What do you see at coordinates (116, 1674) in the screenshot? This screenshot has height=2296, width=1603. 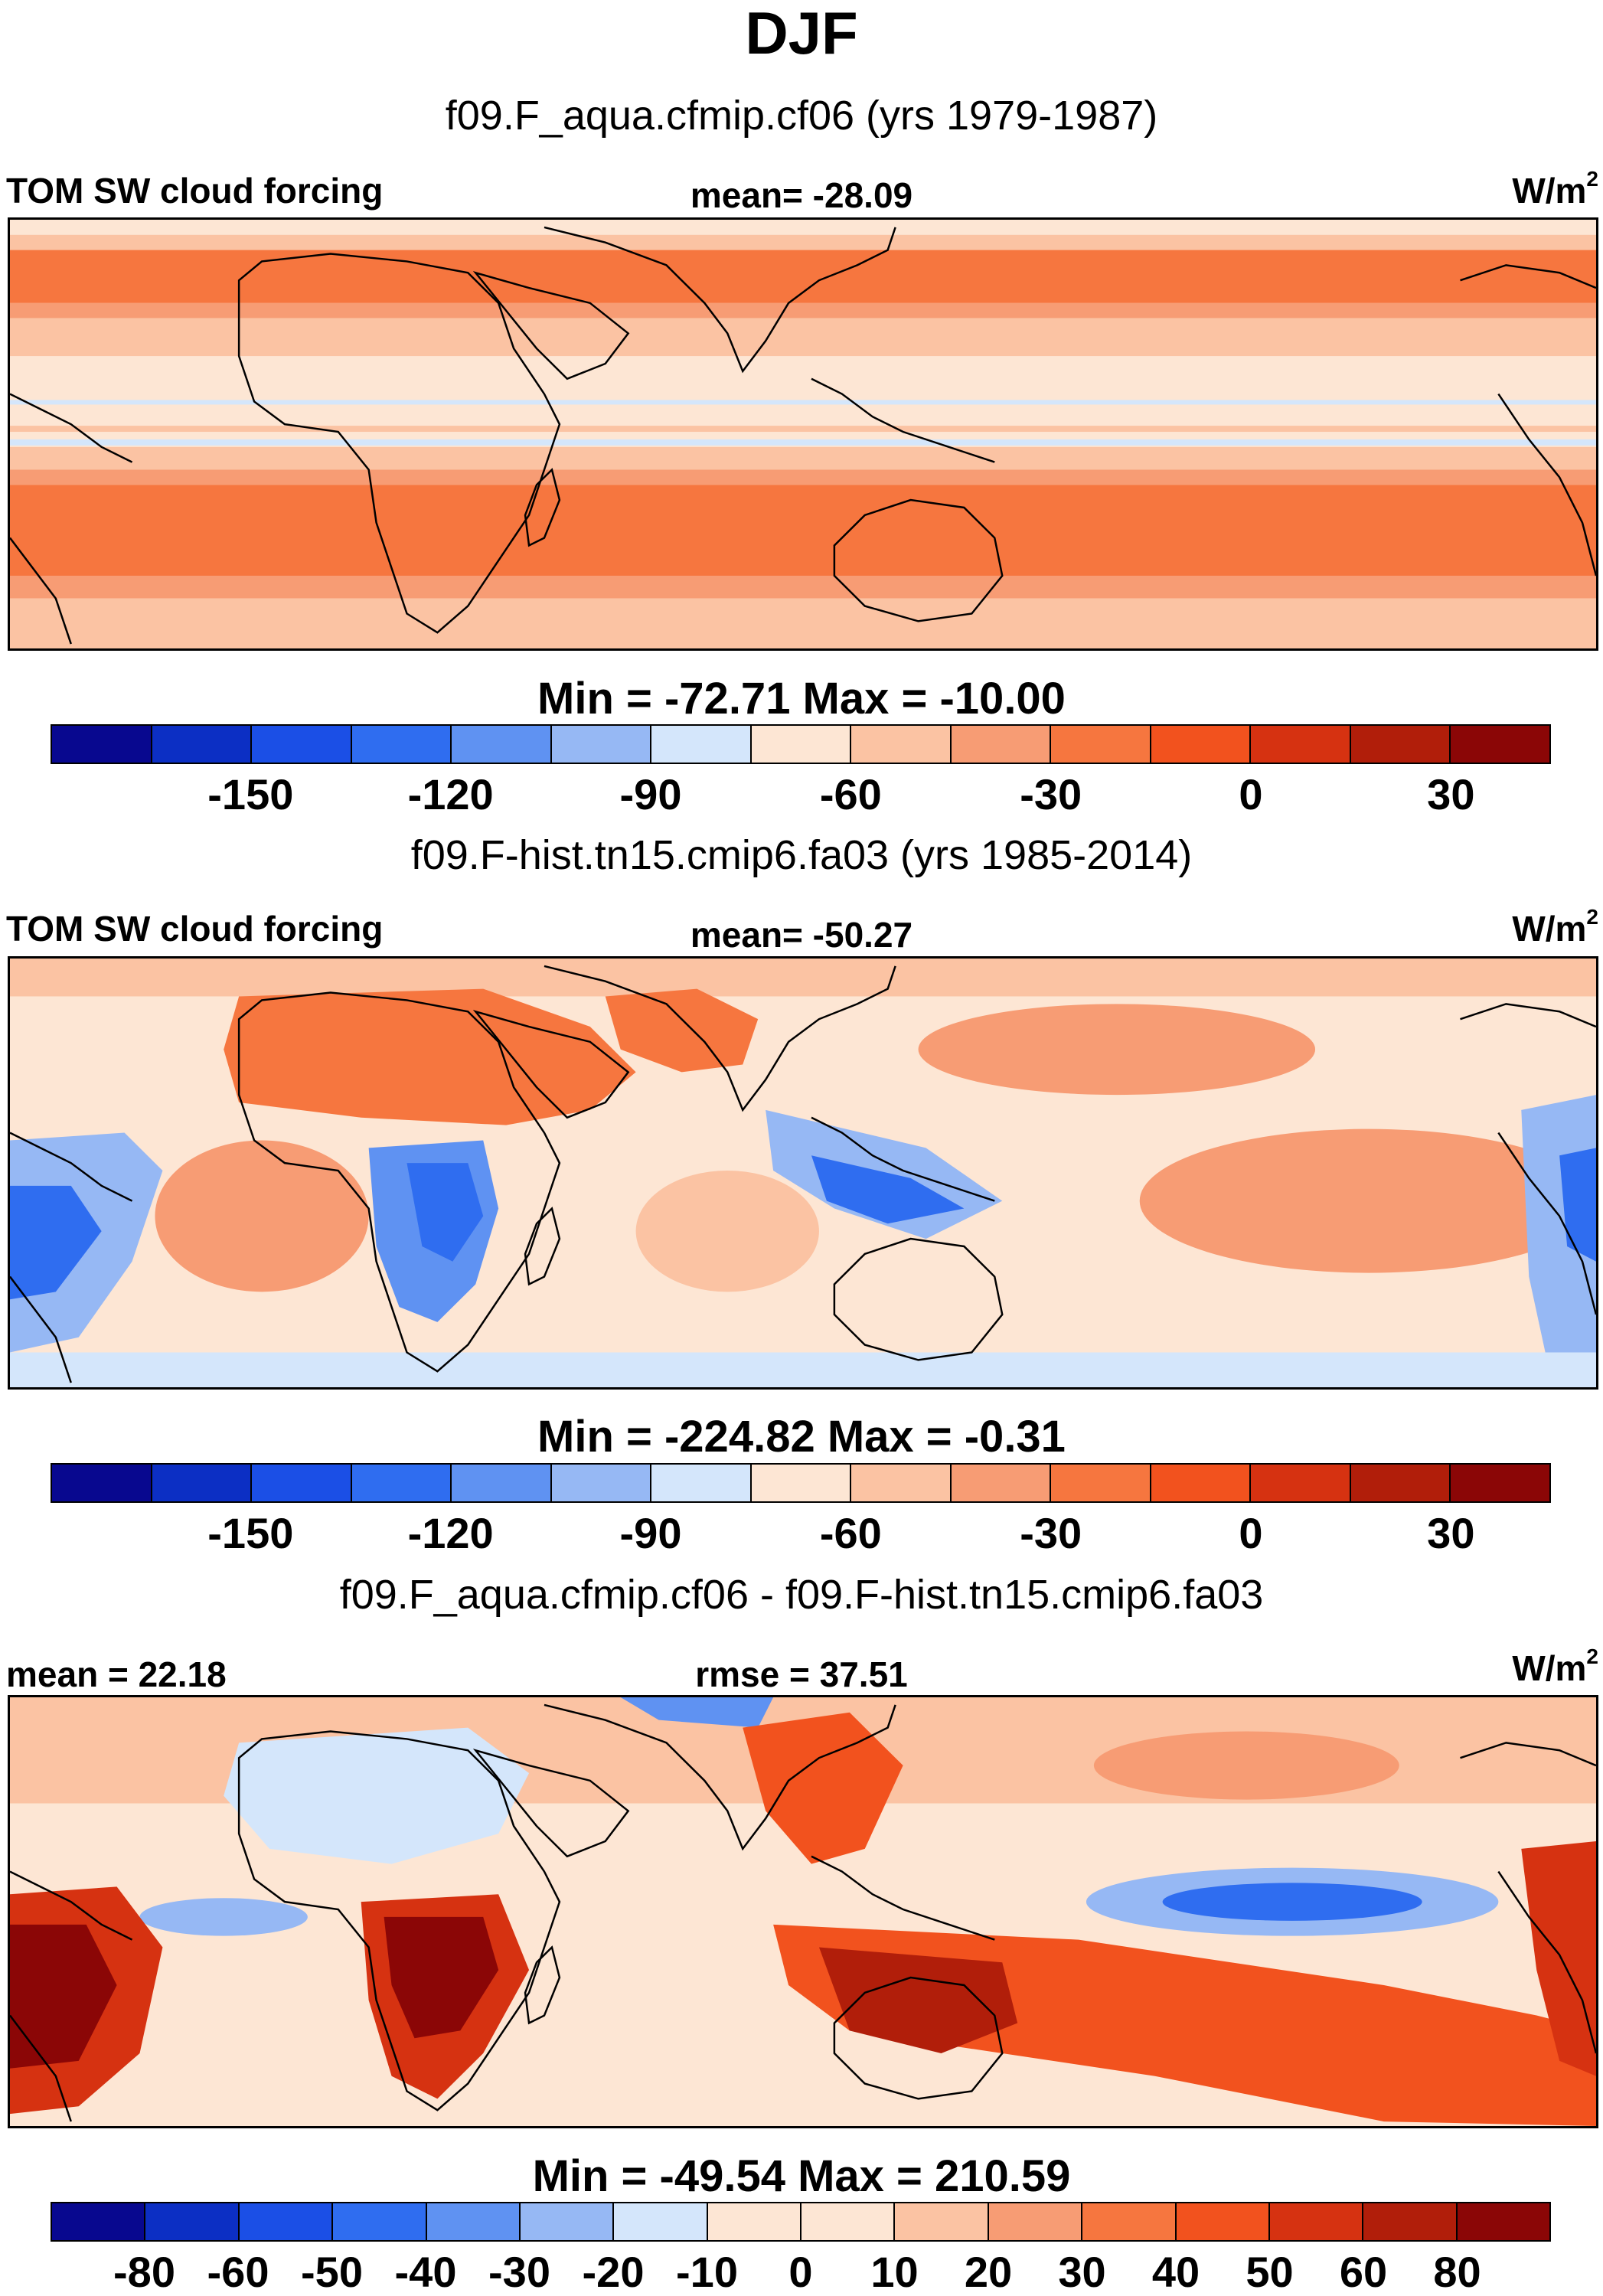 I see `panel3-mean-label: mean = 22.18` at bounding box center [116, 1674].